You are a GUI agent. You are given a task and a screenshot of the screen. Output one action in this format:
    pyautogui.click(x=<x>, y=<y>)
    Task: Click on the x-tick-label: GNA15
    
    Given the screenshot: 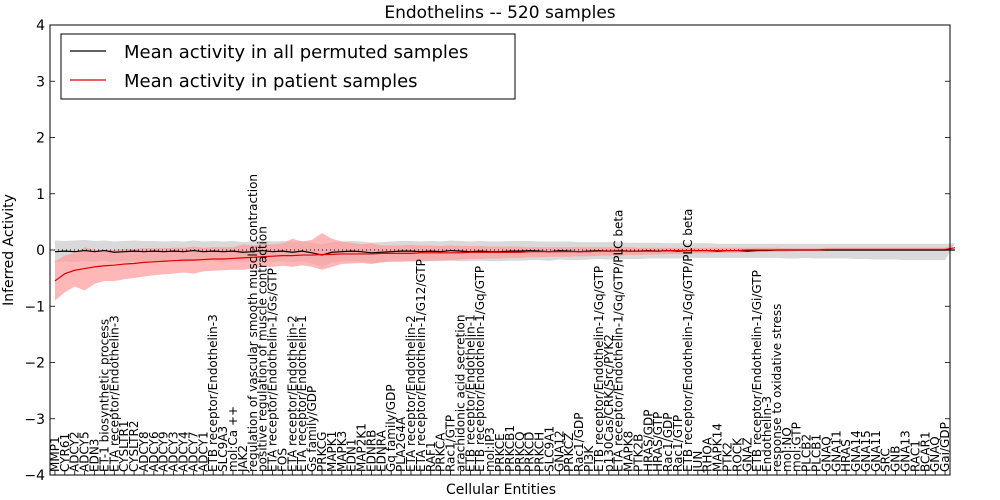 What is the action you would take?
    pyautogui.click(x=866, y=451)
    